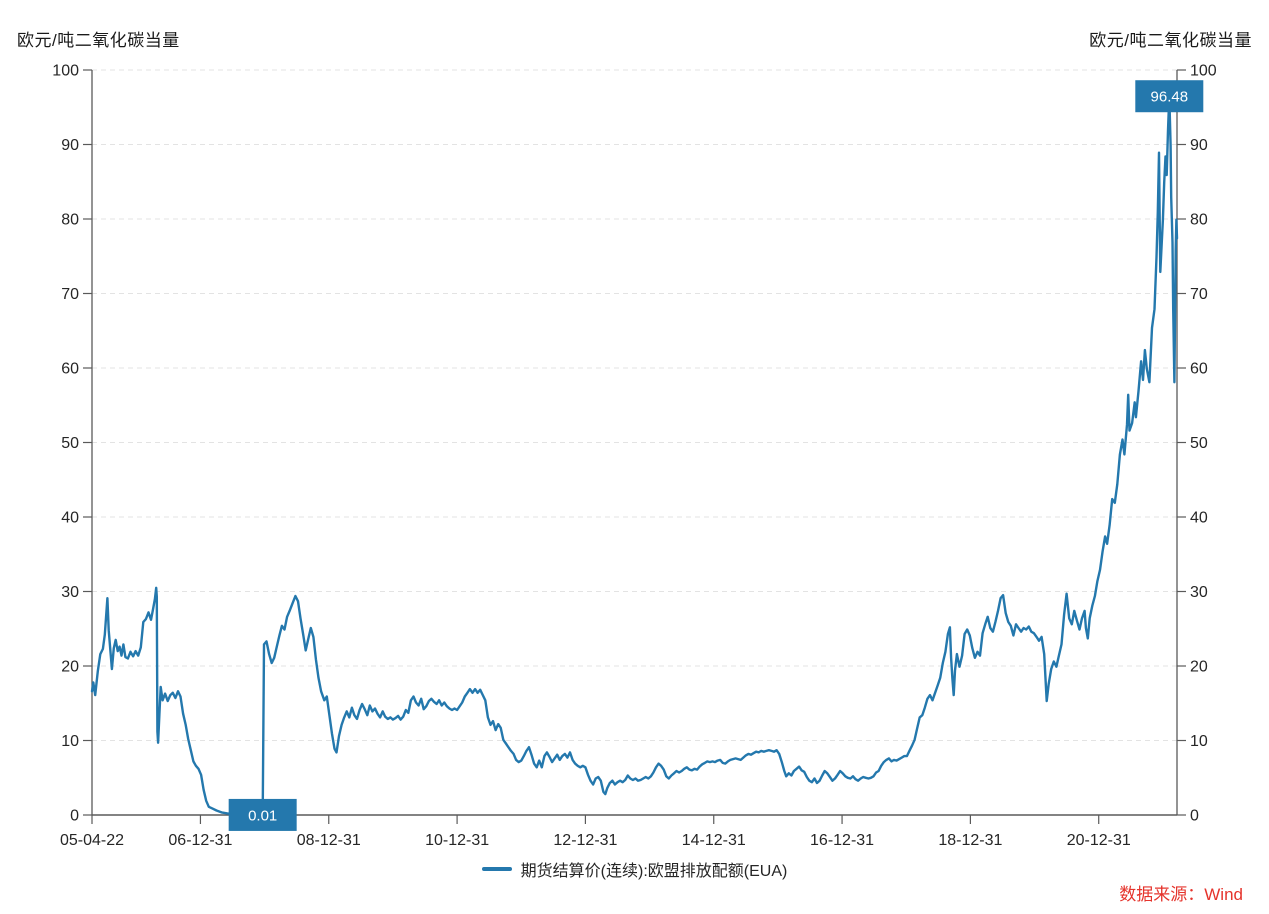 This screenshot has width=1269, height=914. I want to click on annotation-value-label: 0.01, so click(262, 815).